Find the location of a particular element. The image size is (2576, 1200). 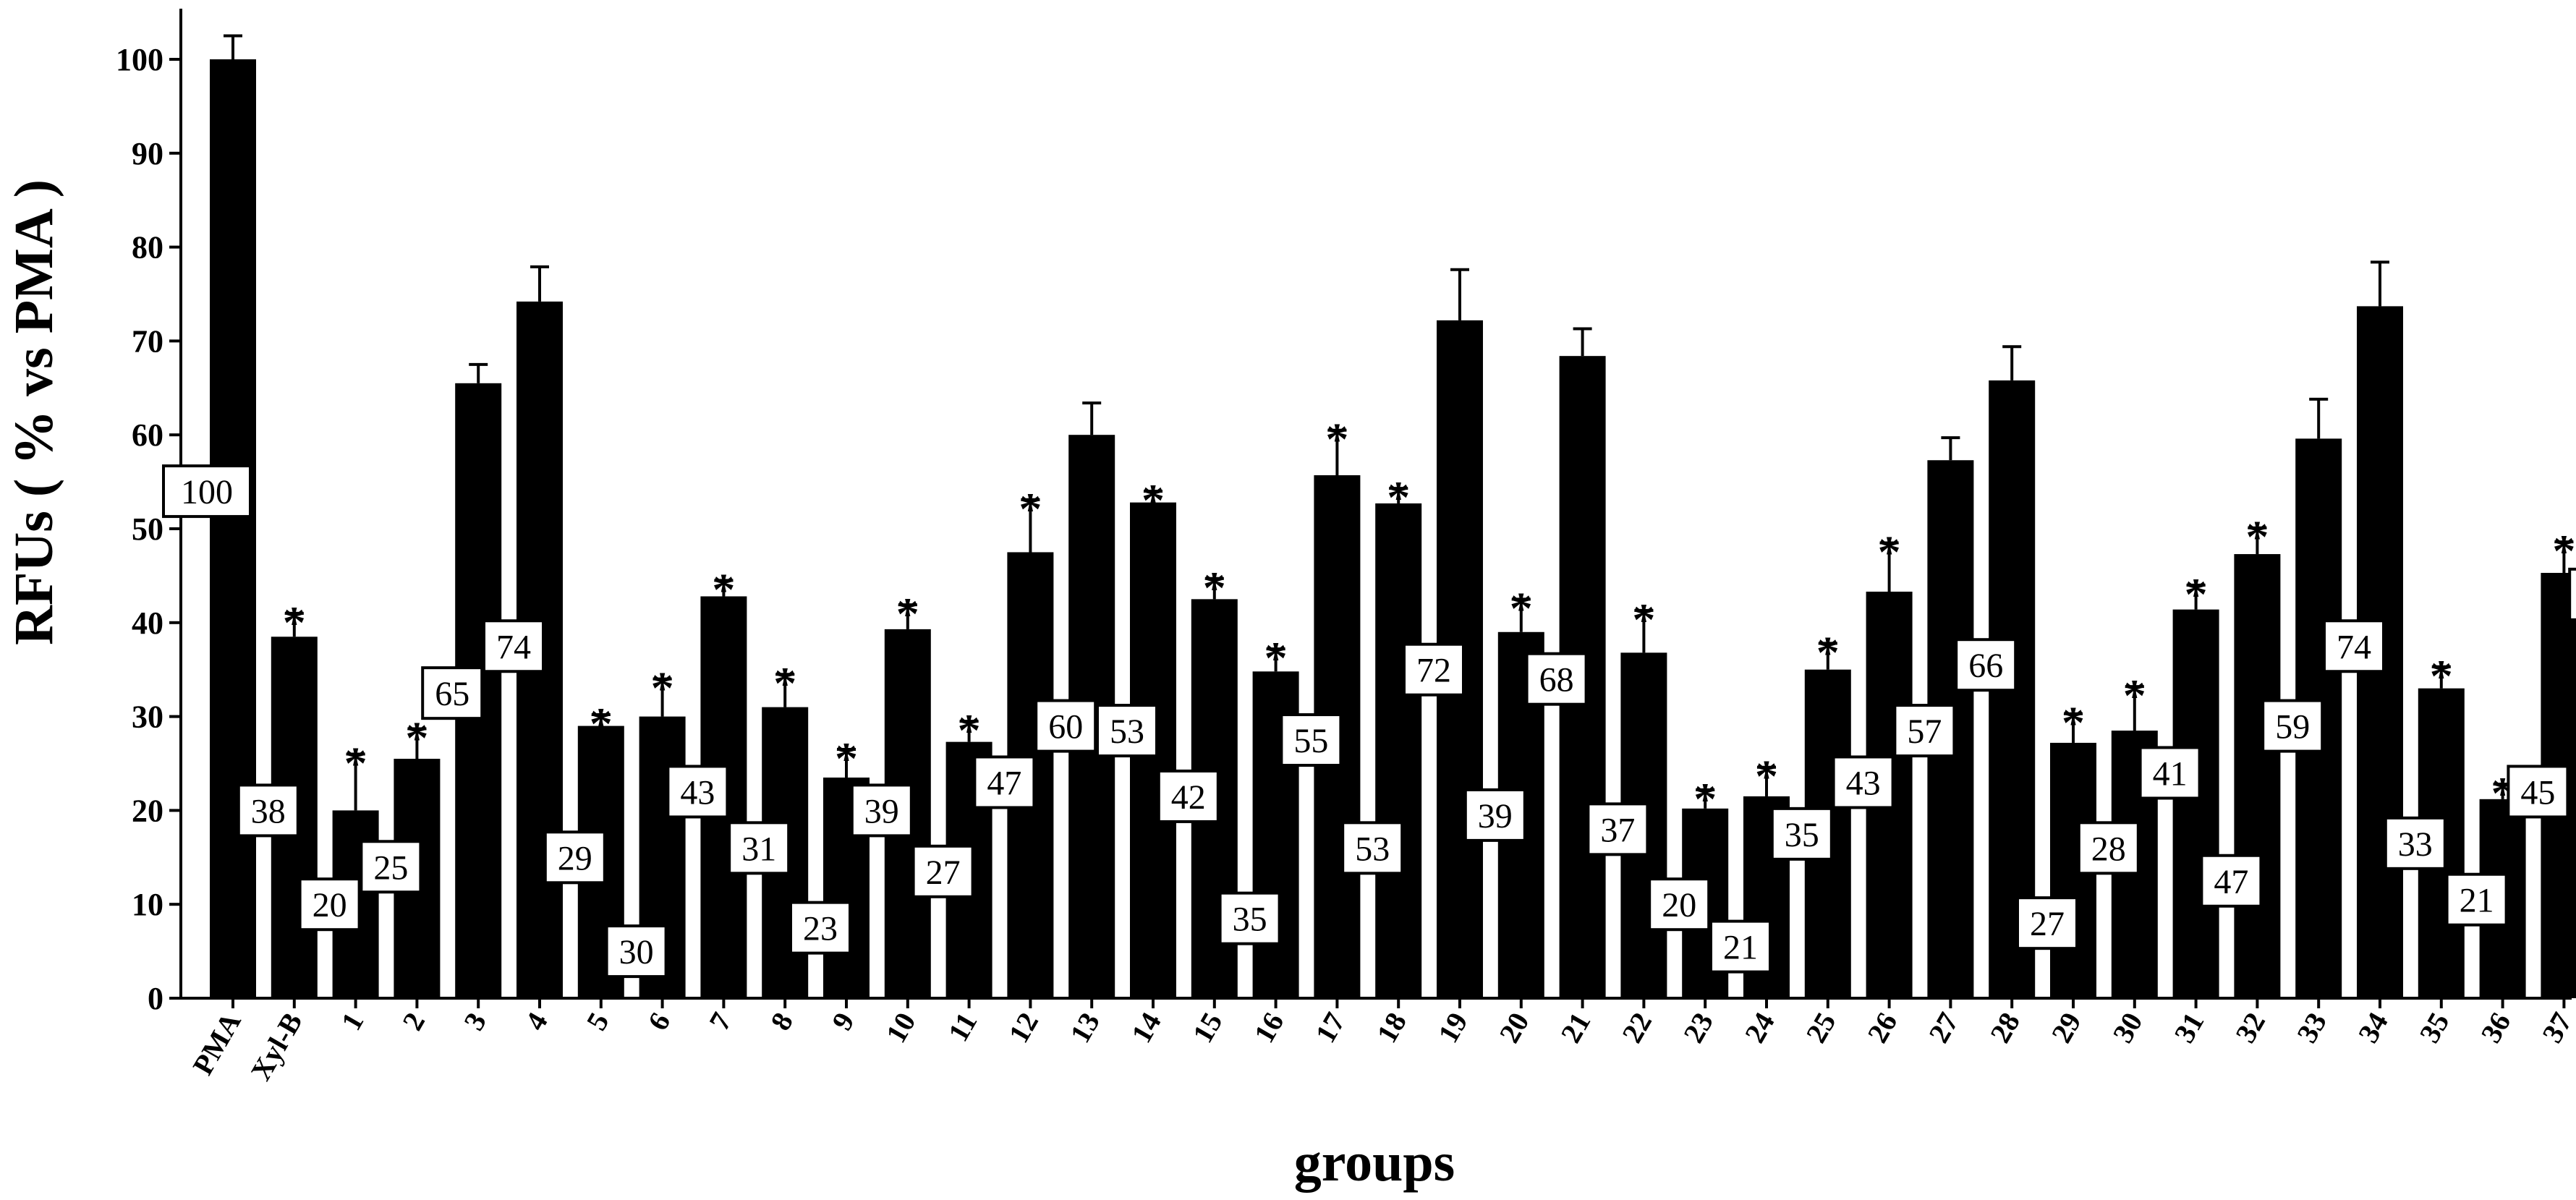

x-tick-label: 1 is located at coordinates (352, 1022).